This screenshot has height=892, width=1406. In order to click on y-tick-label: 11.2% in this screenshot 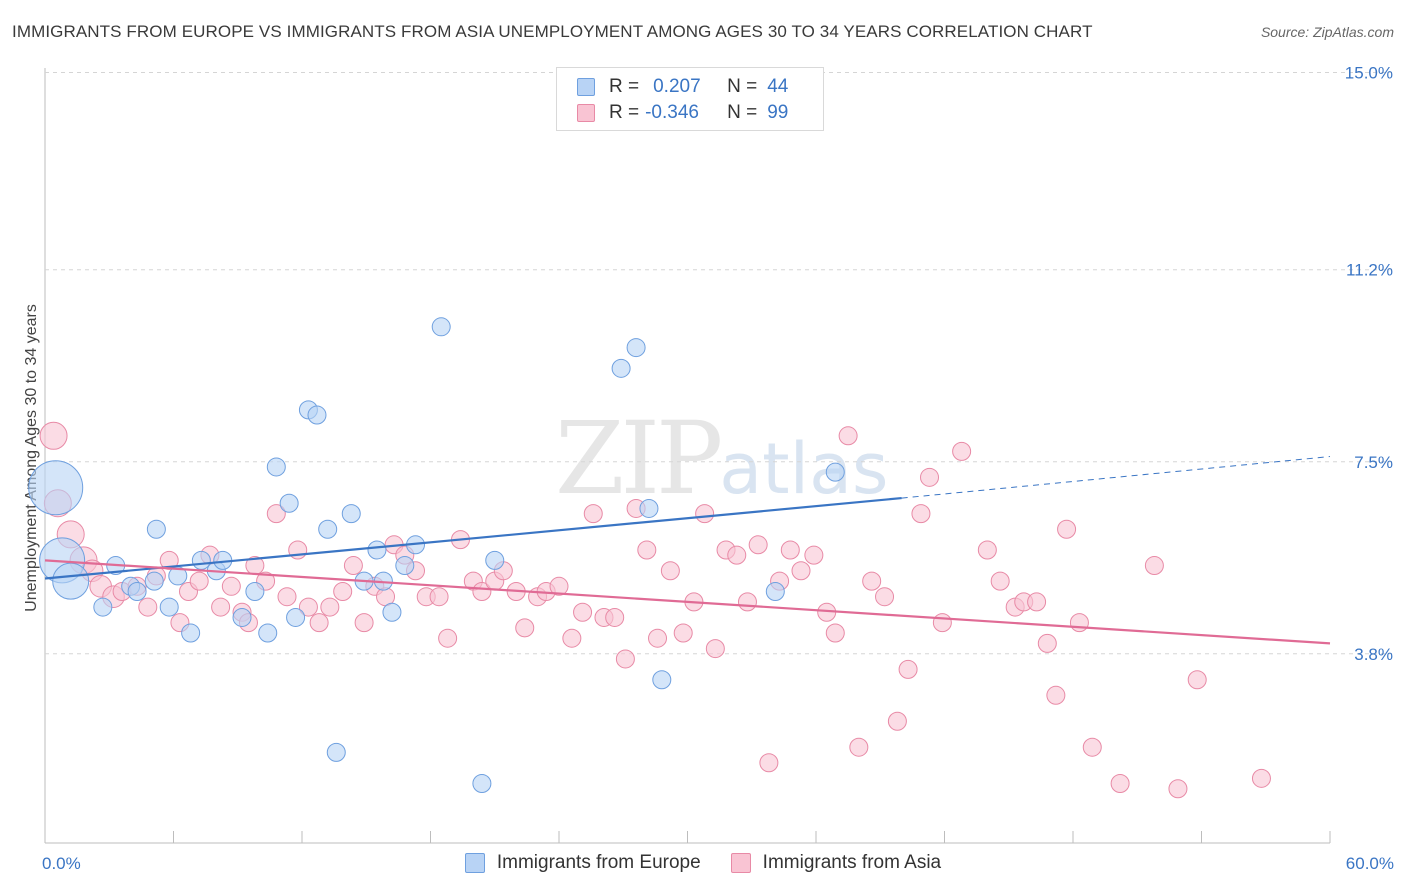, I will do `click(1369, 270)`.